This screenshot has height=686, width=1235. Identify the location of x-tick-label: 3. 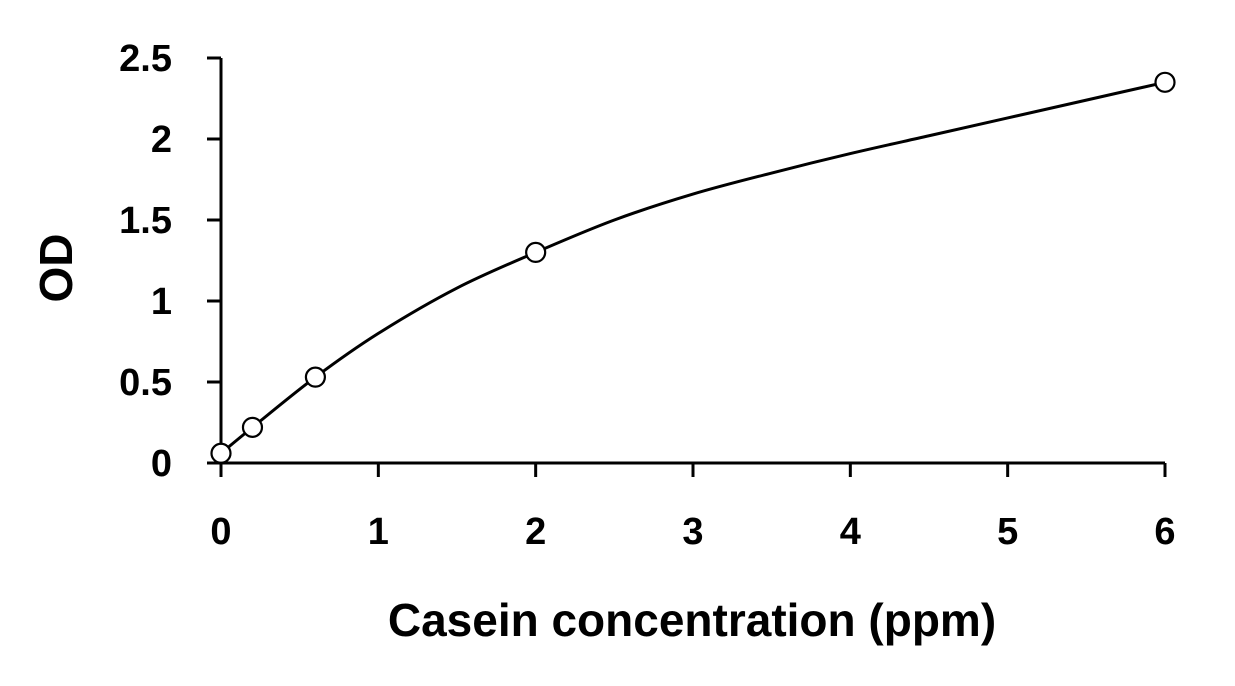
(692, 532).